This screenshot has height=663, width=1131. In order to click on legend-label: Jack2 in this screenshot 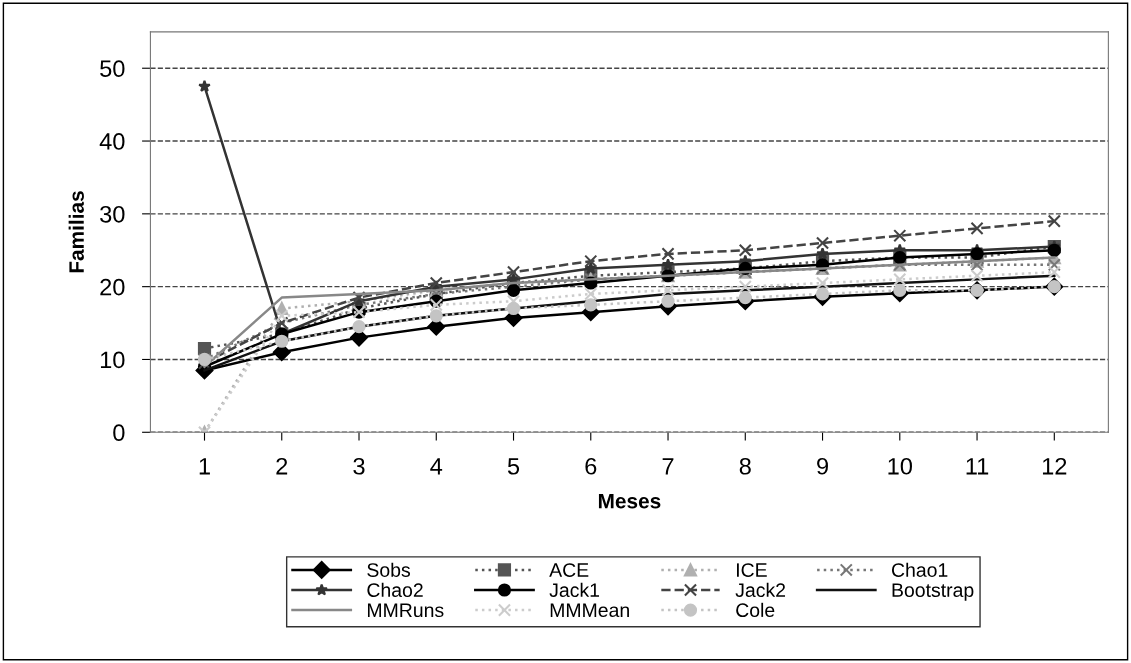, I will do `click(760, 590)`.